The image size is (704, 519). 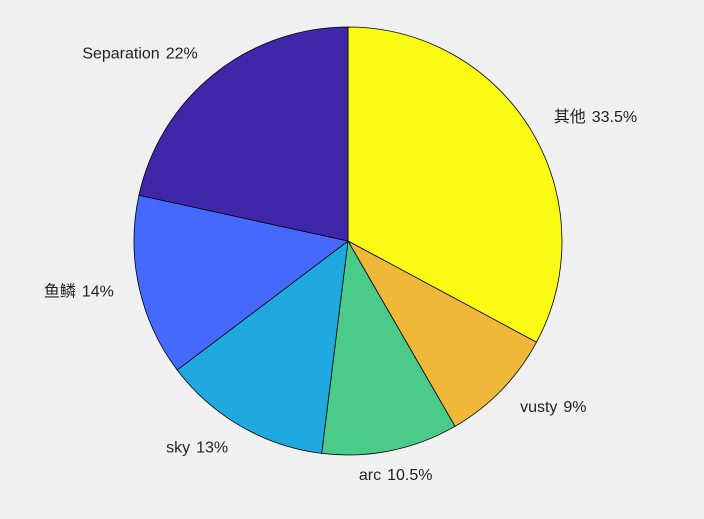 I want to click on slice-label: 其他 33.5%, so click(x=595, y=117).